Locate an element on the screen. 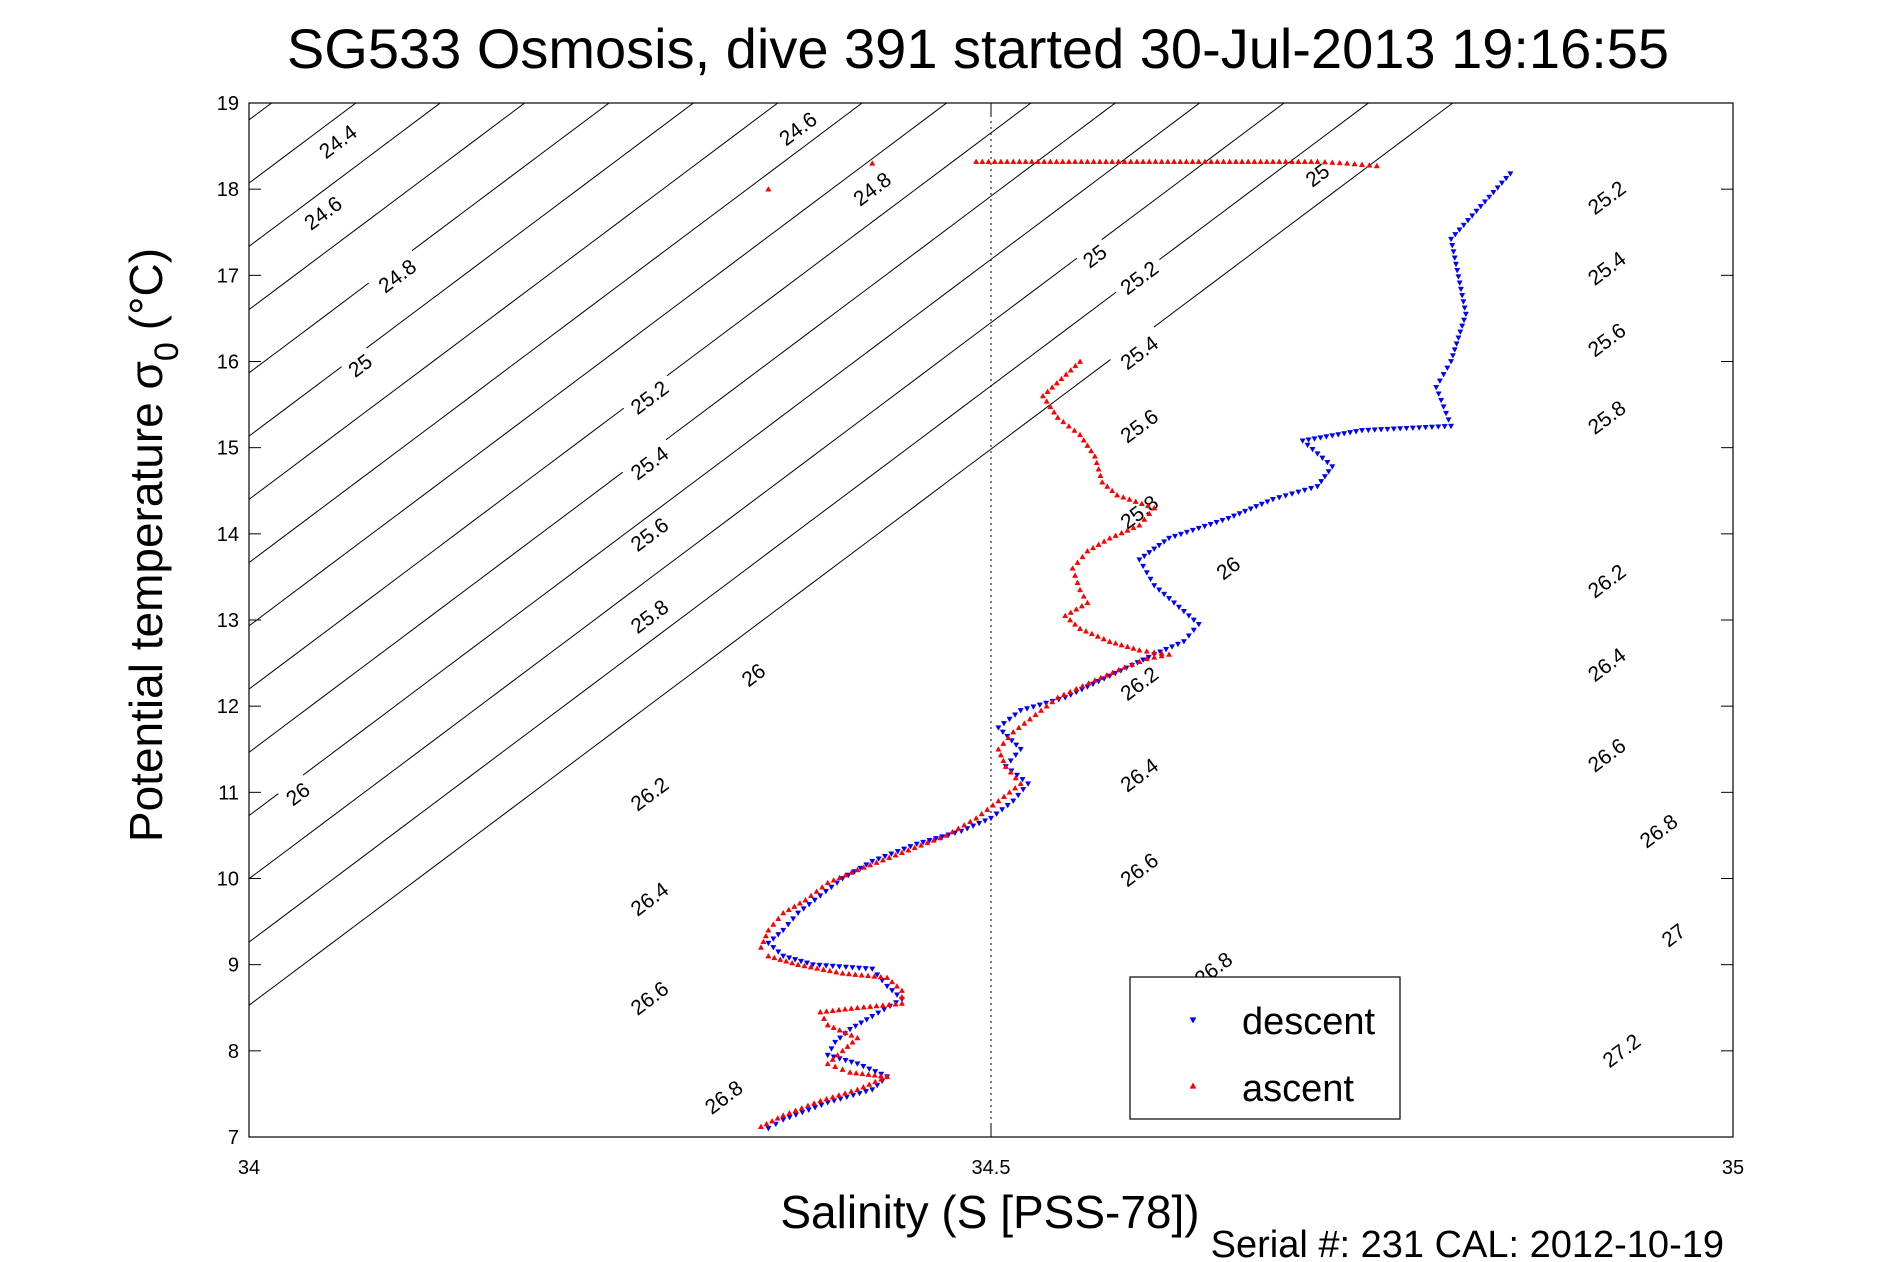 This screenshot has height=1262, width=1891. y-tick-label: 15 is located at coordinates (228, 449).